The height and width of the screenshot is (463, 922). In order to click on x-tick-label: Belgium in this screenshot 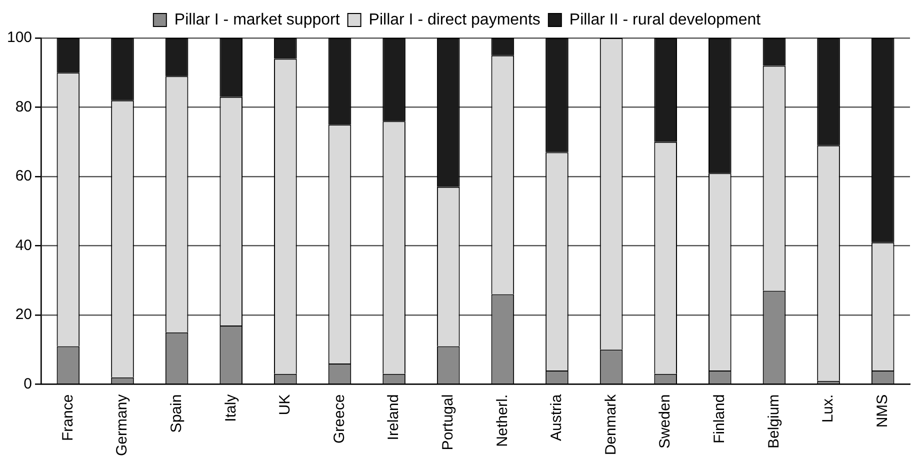, I will do `click(773, 421)`.